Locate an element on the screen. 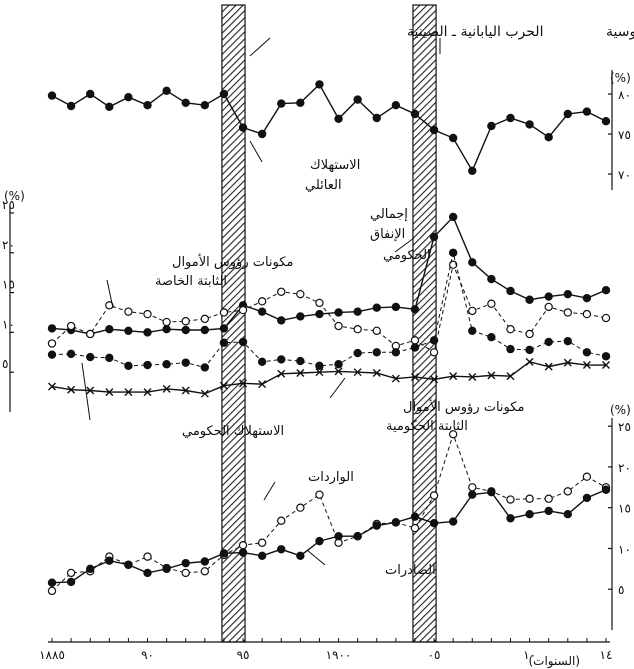 The image size is (634, 669). x-axis-title: (السنوات) is located at coordinates (554, 661).